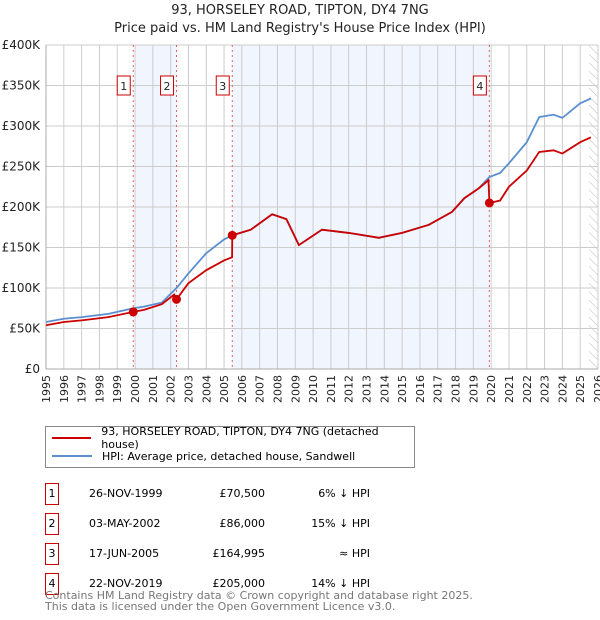 This screenshot has height=620, width=600. I want to click on x-tick-label: 2009, so click(295, 389).